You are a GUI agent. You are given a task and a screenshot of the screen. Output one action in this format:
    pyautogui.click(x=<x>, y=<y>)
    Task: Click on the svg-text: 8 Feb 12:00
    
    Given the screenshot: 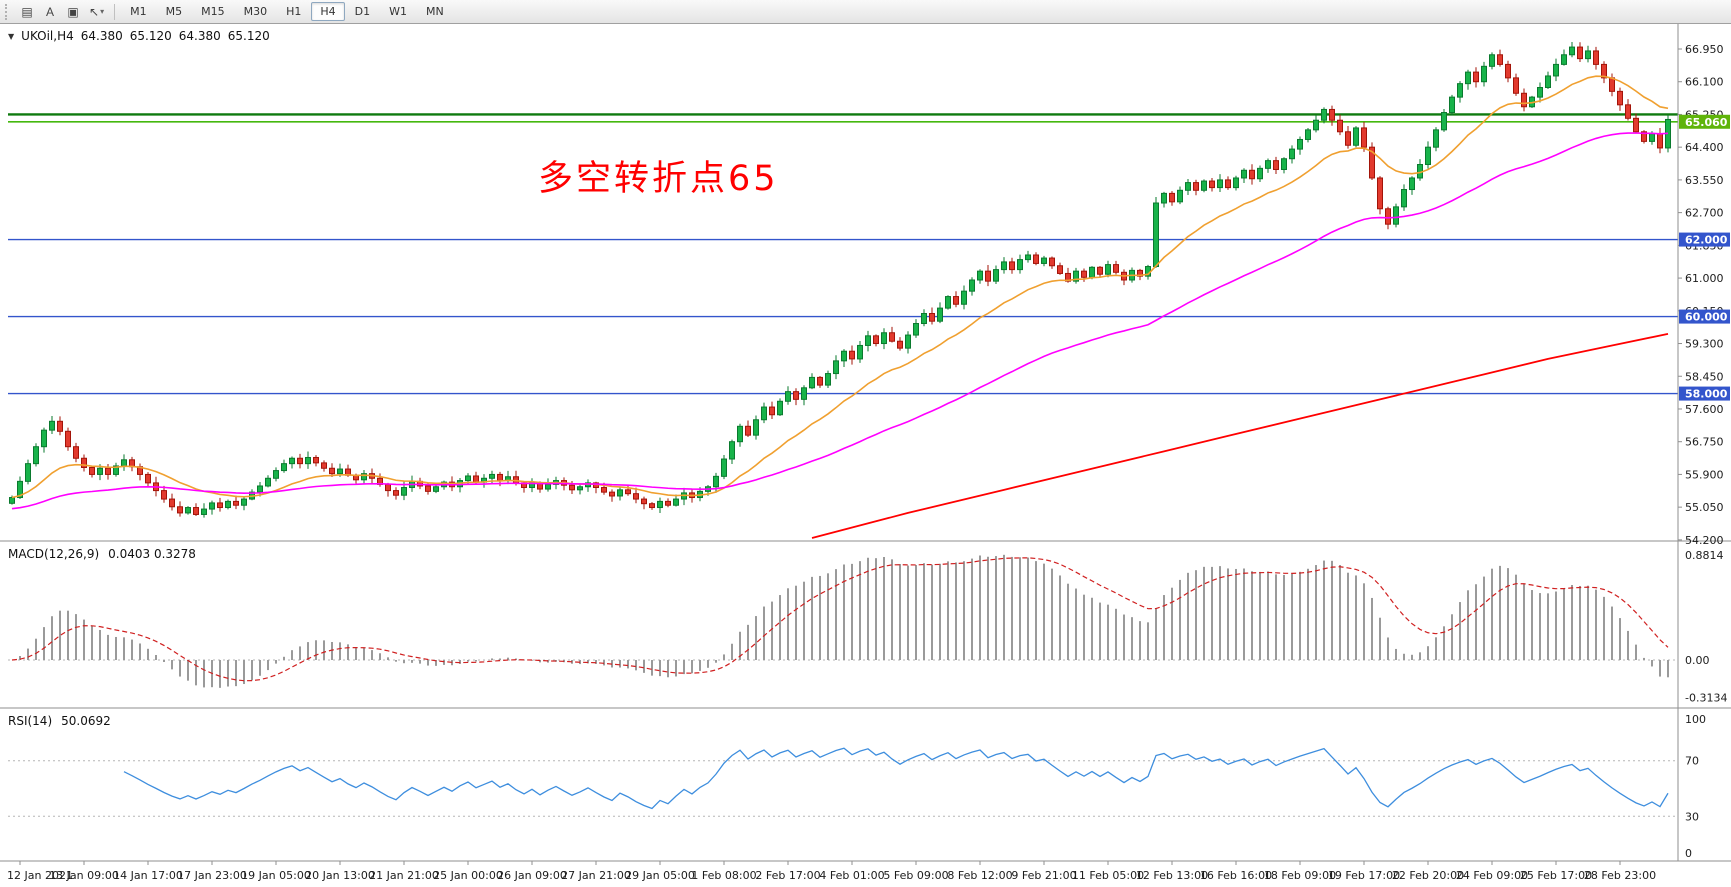 What is the action you would take?
    pyautogui.click(x=979, y=875)
    